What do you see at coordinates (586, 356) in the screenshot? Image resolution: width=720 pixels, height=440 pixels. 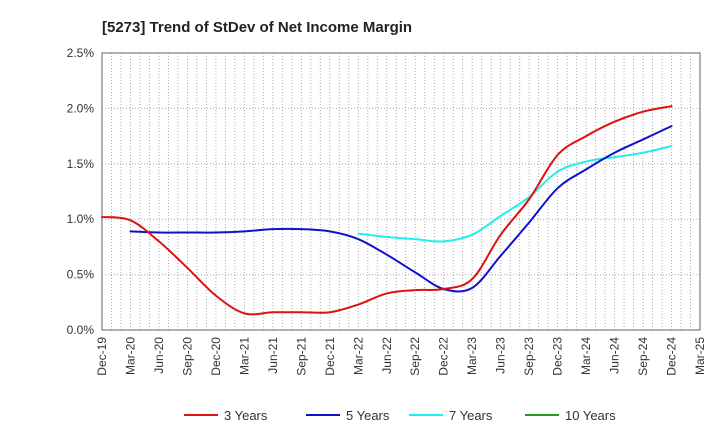 I see `x-tick-label: Mar-24` at bounding box center [586, 356].